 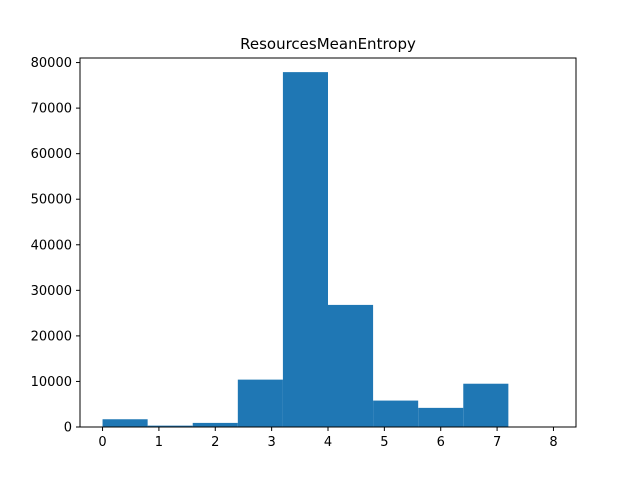 What do you see at coordinates (51, 154) in the screenshot?
I see `y-tick-label-6: 60000` at bounding box center [51, 154].